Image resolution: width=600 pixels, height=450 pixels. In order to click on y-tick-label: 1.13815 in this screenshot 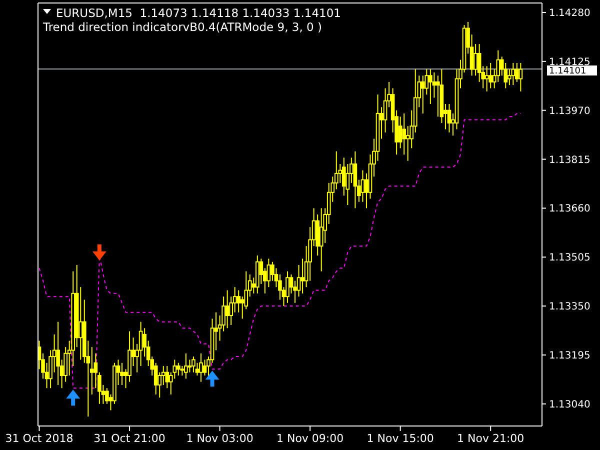, I will do `click(569, 160)`.